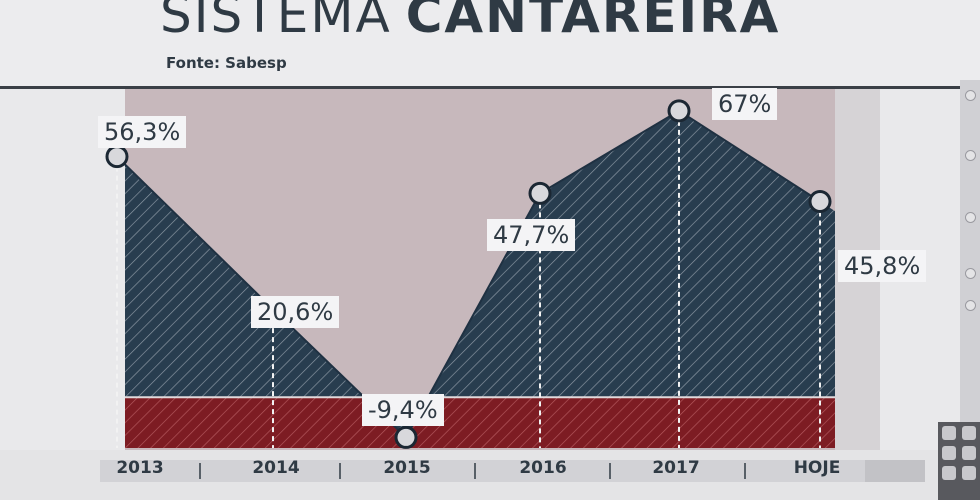 The height and width of the screenshot is (500, 980). Describe the element at coordinates (276, 22) in the screenshot. I see `title-light: SISTEMA` at that location.